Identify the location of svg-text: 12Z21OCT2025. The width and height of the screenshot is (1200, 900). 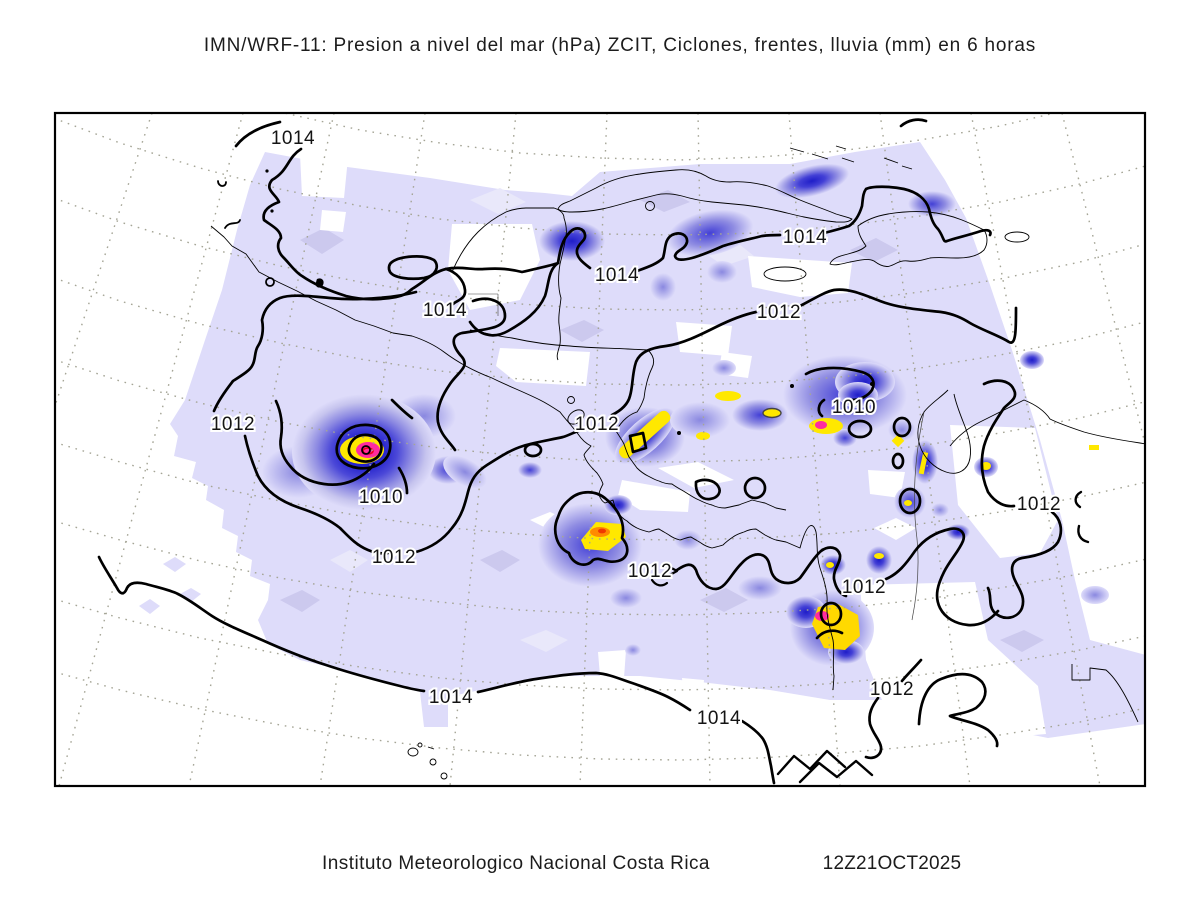
(892, 863).